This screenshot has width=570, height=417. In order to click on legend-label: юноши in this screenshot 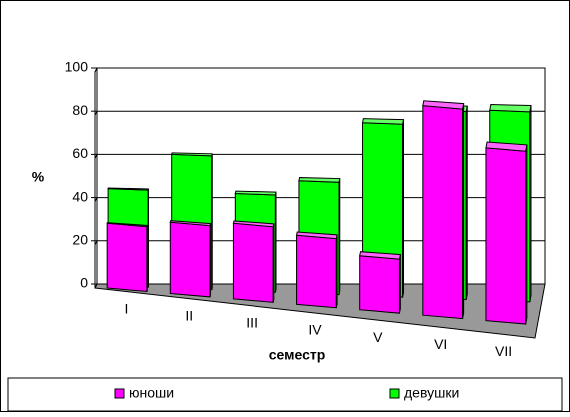, I will do `click(151, 393)`.